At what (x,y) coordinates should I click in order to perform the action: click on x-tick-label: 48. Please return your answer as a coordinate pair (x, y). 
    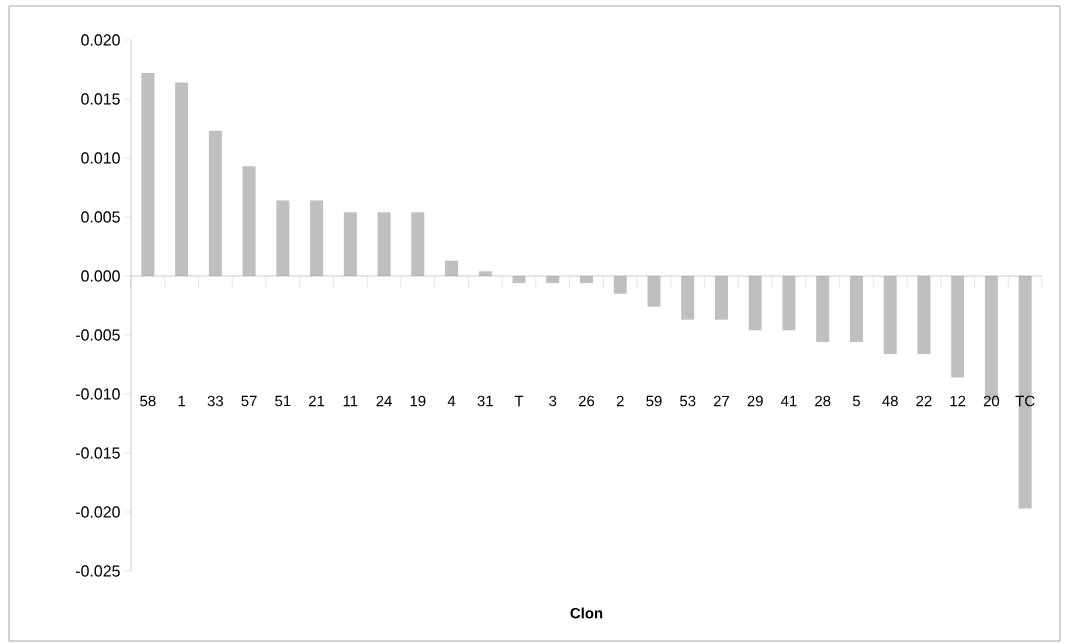
    Looking at the image, I should click on (890, 401).